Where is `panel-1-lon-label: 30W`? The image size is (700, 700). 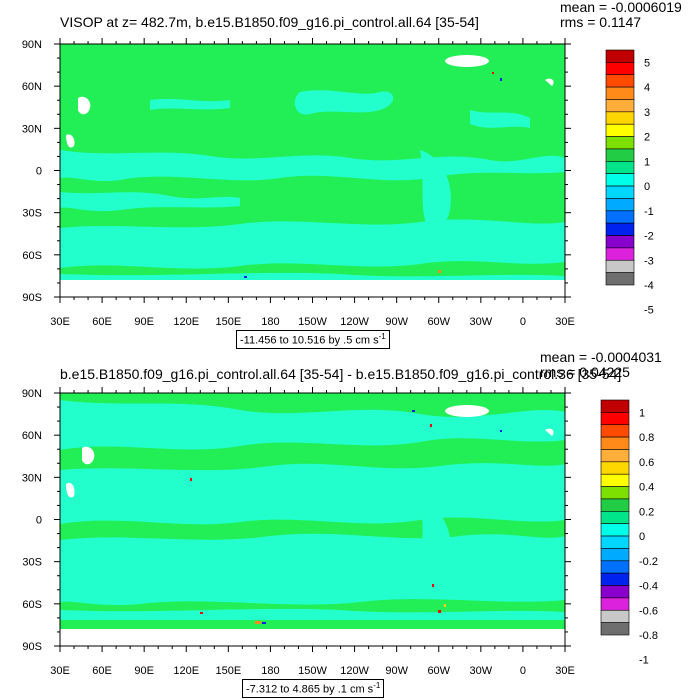 panel-1-lon-label: 30W is located at coordinates (481, 322).